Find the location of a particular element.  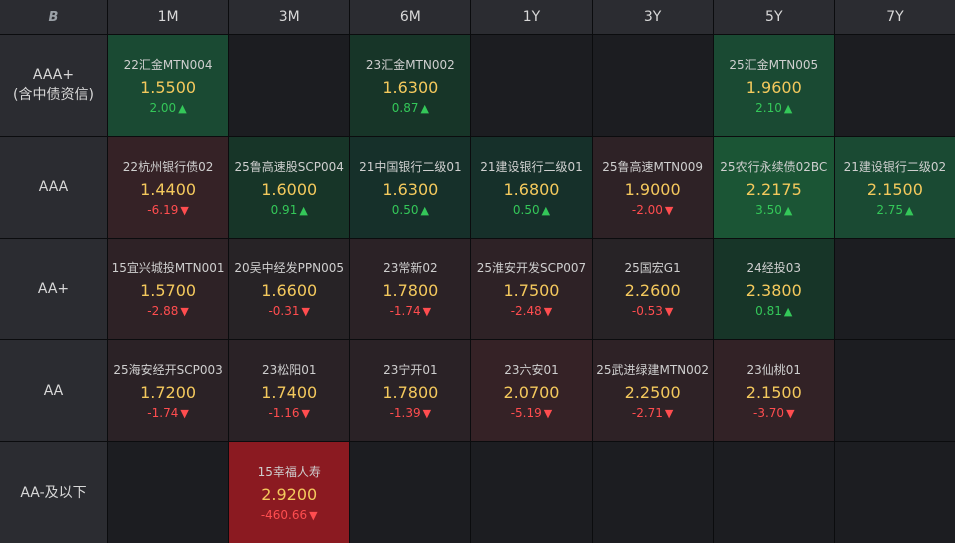

bond-change: 2.00 ▲ is located at coordinates (167, 108).